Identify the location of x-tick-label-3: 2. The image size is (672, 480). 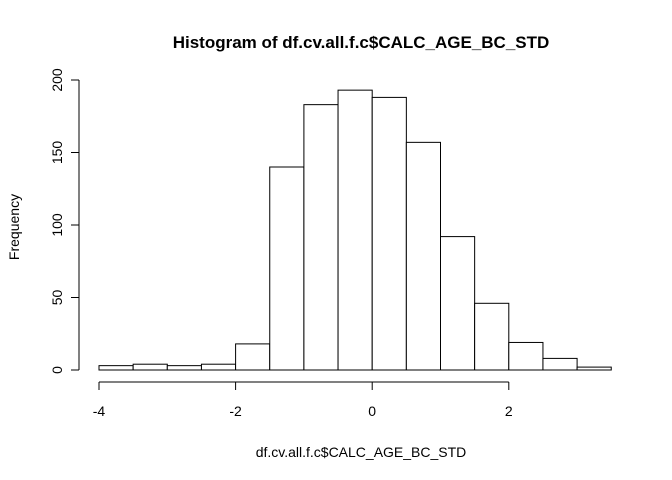
(509, 411).